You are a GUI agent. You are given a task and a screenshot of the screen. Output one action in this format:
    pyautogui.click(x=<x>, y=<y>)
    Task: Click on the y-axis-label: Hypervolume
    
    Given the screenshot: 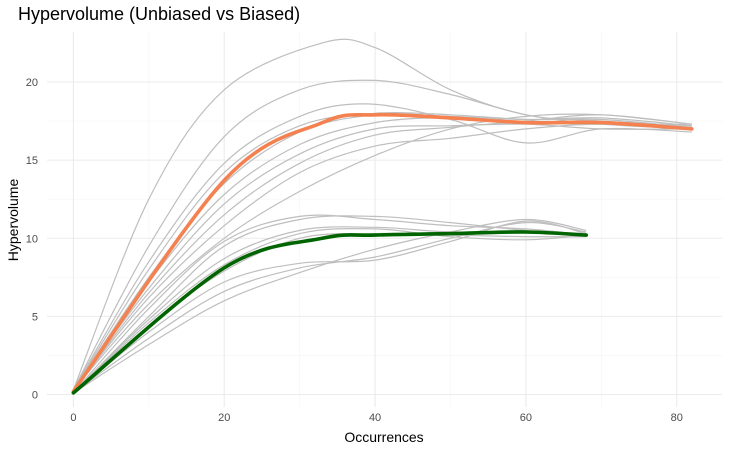 What is the action you would take?
    pyautogui.click(x=13, y=220)
    